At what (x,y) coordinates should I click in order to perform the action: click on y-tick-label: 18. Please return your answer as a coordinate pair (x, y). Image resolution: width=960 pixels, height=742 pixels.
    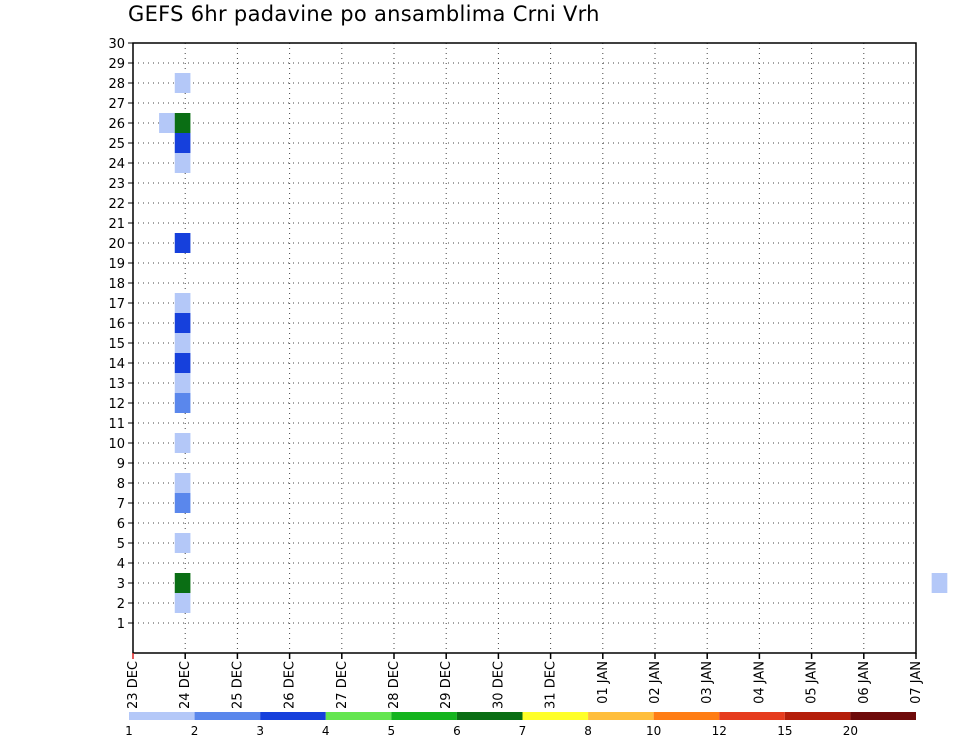
    Looking at the image, I should click on (116, 284).